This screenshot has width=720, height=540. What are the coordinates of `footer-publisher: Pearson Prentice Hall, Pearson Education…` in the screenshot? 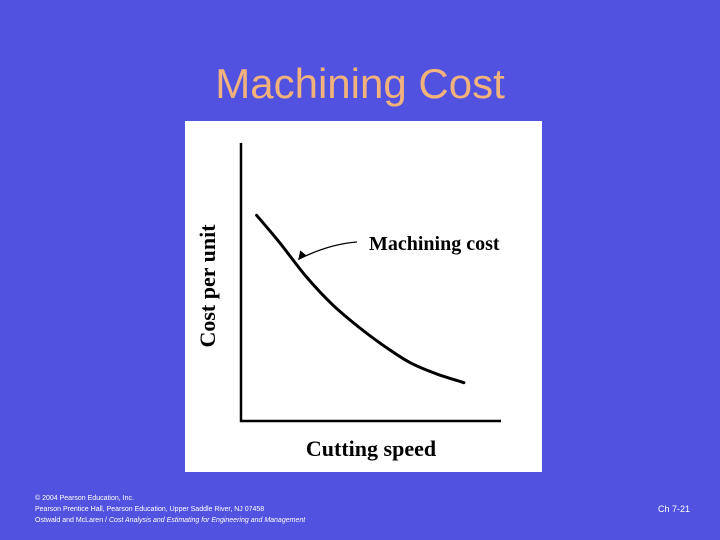 It's located at (150, 509).